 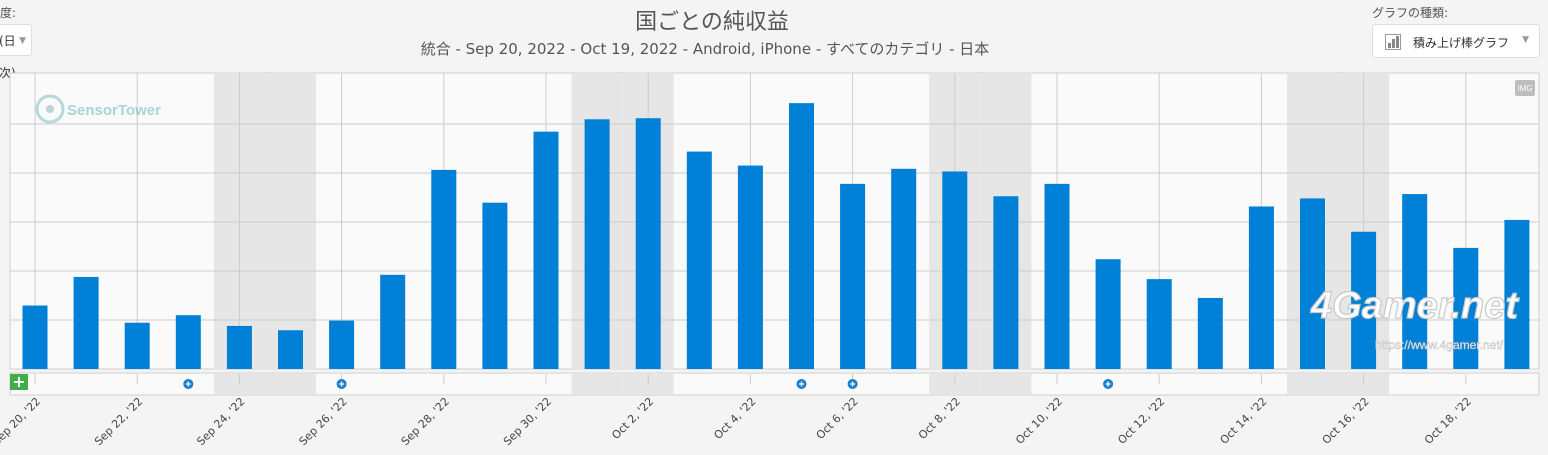 I want to click on add-event-button-bg, so click(x=19, y=382).